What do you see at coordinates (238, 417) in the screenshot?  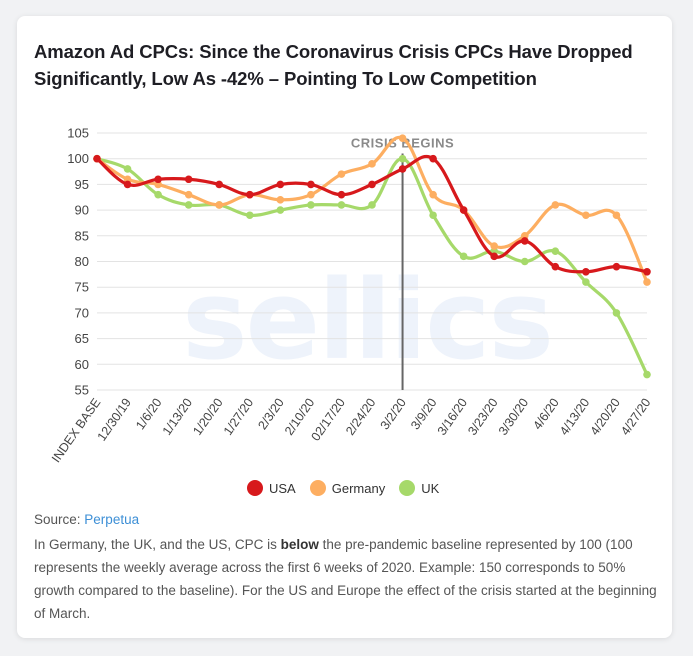 I see `x-tick-label: 1/27/20` at bounding box center [238, 417].